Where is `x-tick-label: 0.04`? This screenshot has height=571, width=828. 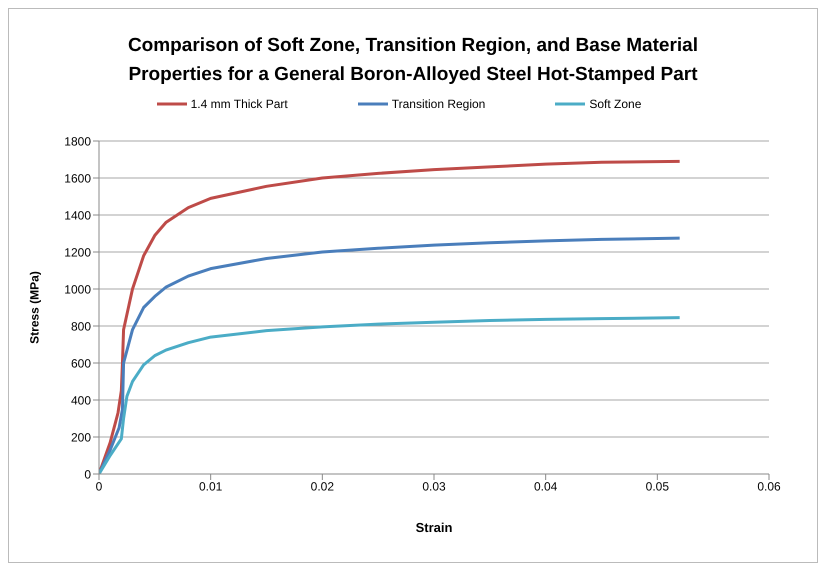 x-tick-label: 0.04 is located at coordinates (546, 487).